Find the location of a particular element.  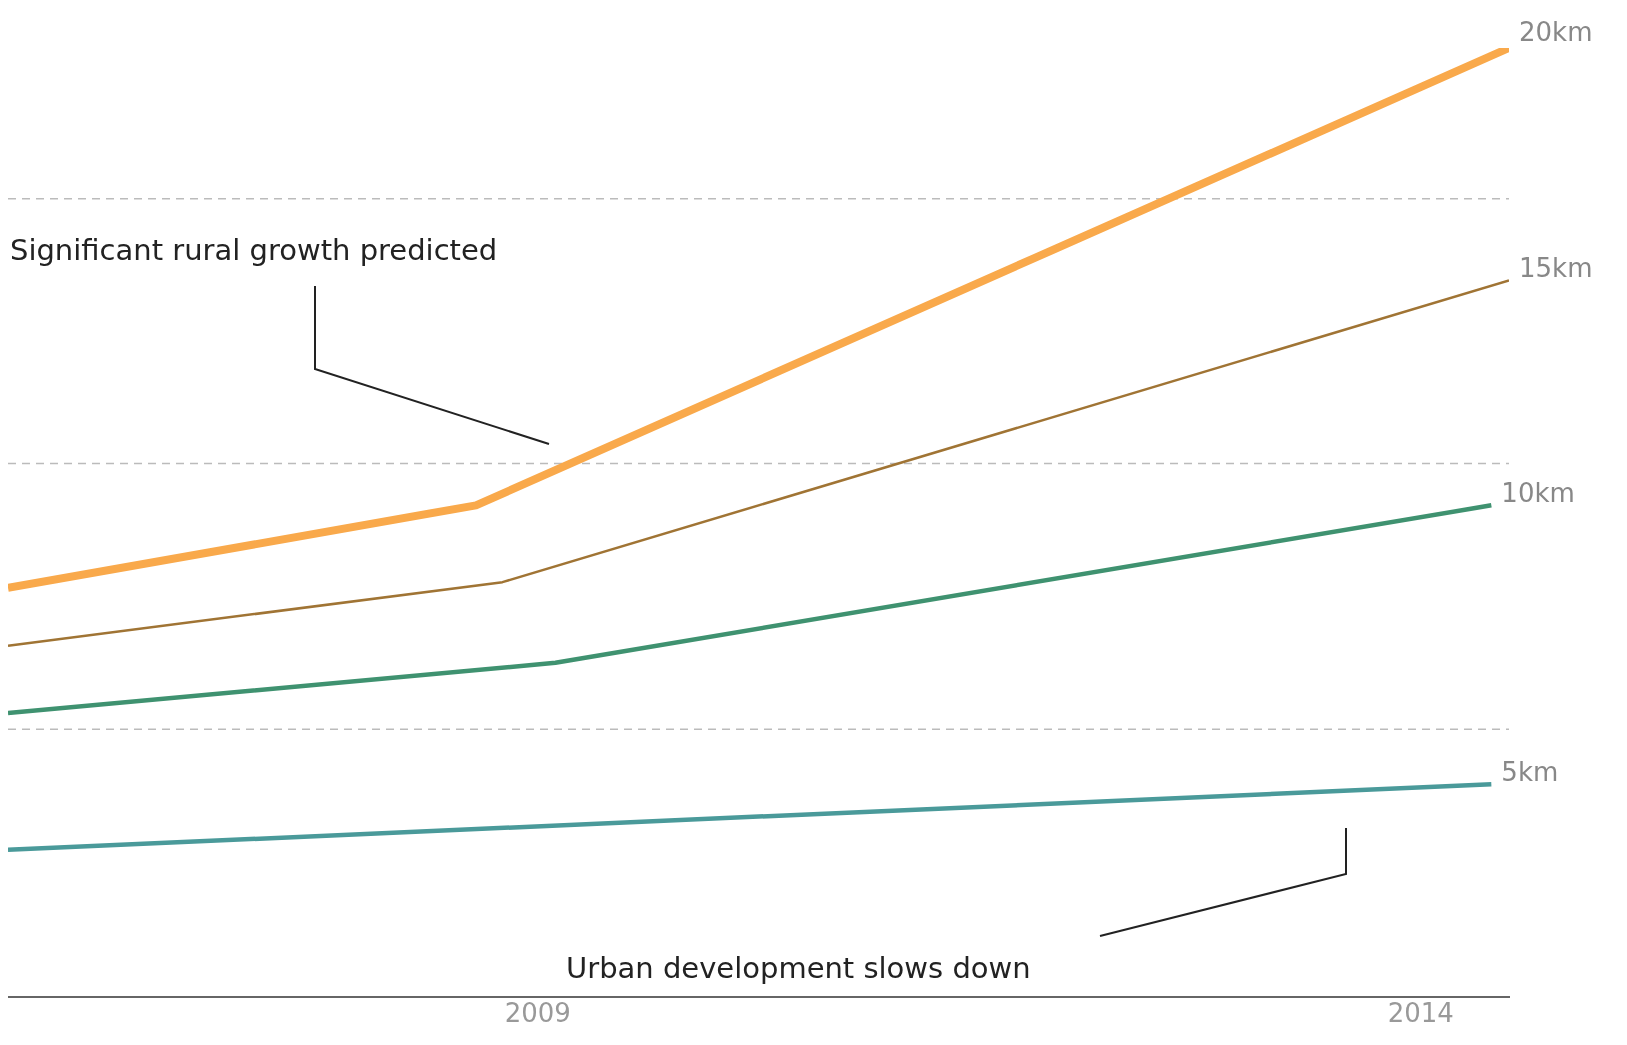

series-label: 20km is located at coordinates (1556, 31).